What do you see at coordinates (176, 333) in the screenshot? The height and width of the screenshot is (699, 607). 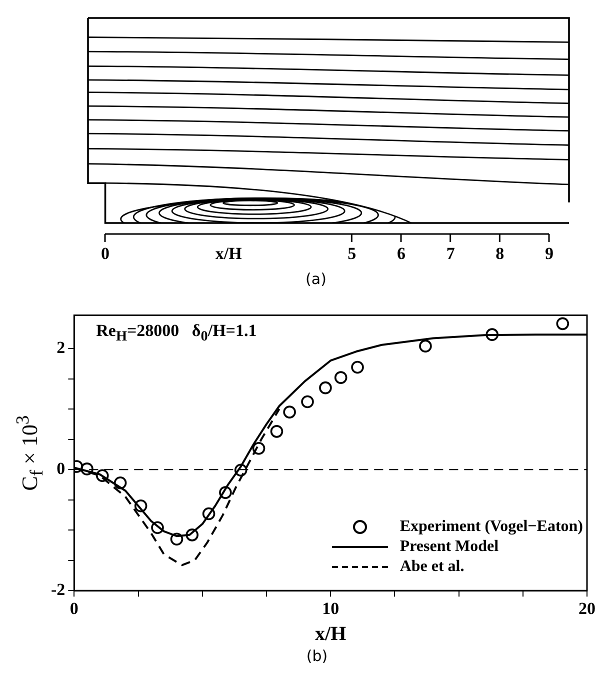 I see `annotation: Re$_{H}$=28000 δ$_{0}$/H=1.1` at bounding box center [176, 333].